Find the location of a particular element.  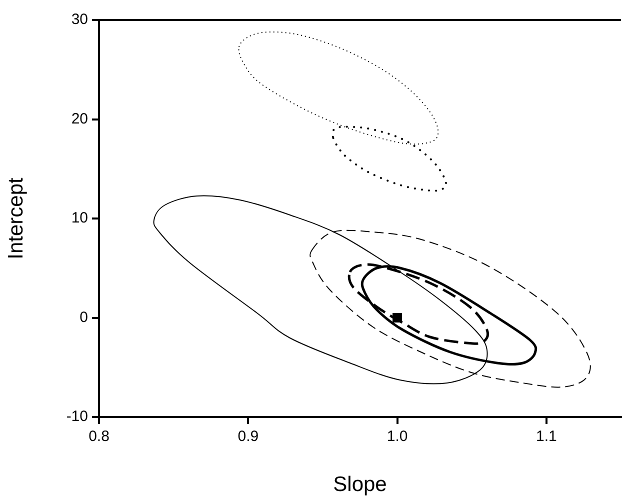

x-axis-title: Slope is located at coordinates (360, 484).